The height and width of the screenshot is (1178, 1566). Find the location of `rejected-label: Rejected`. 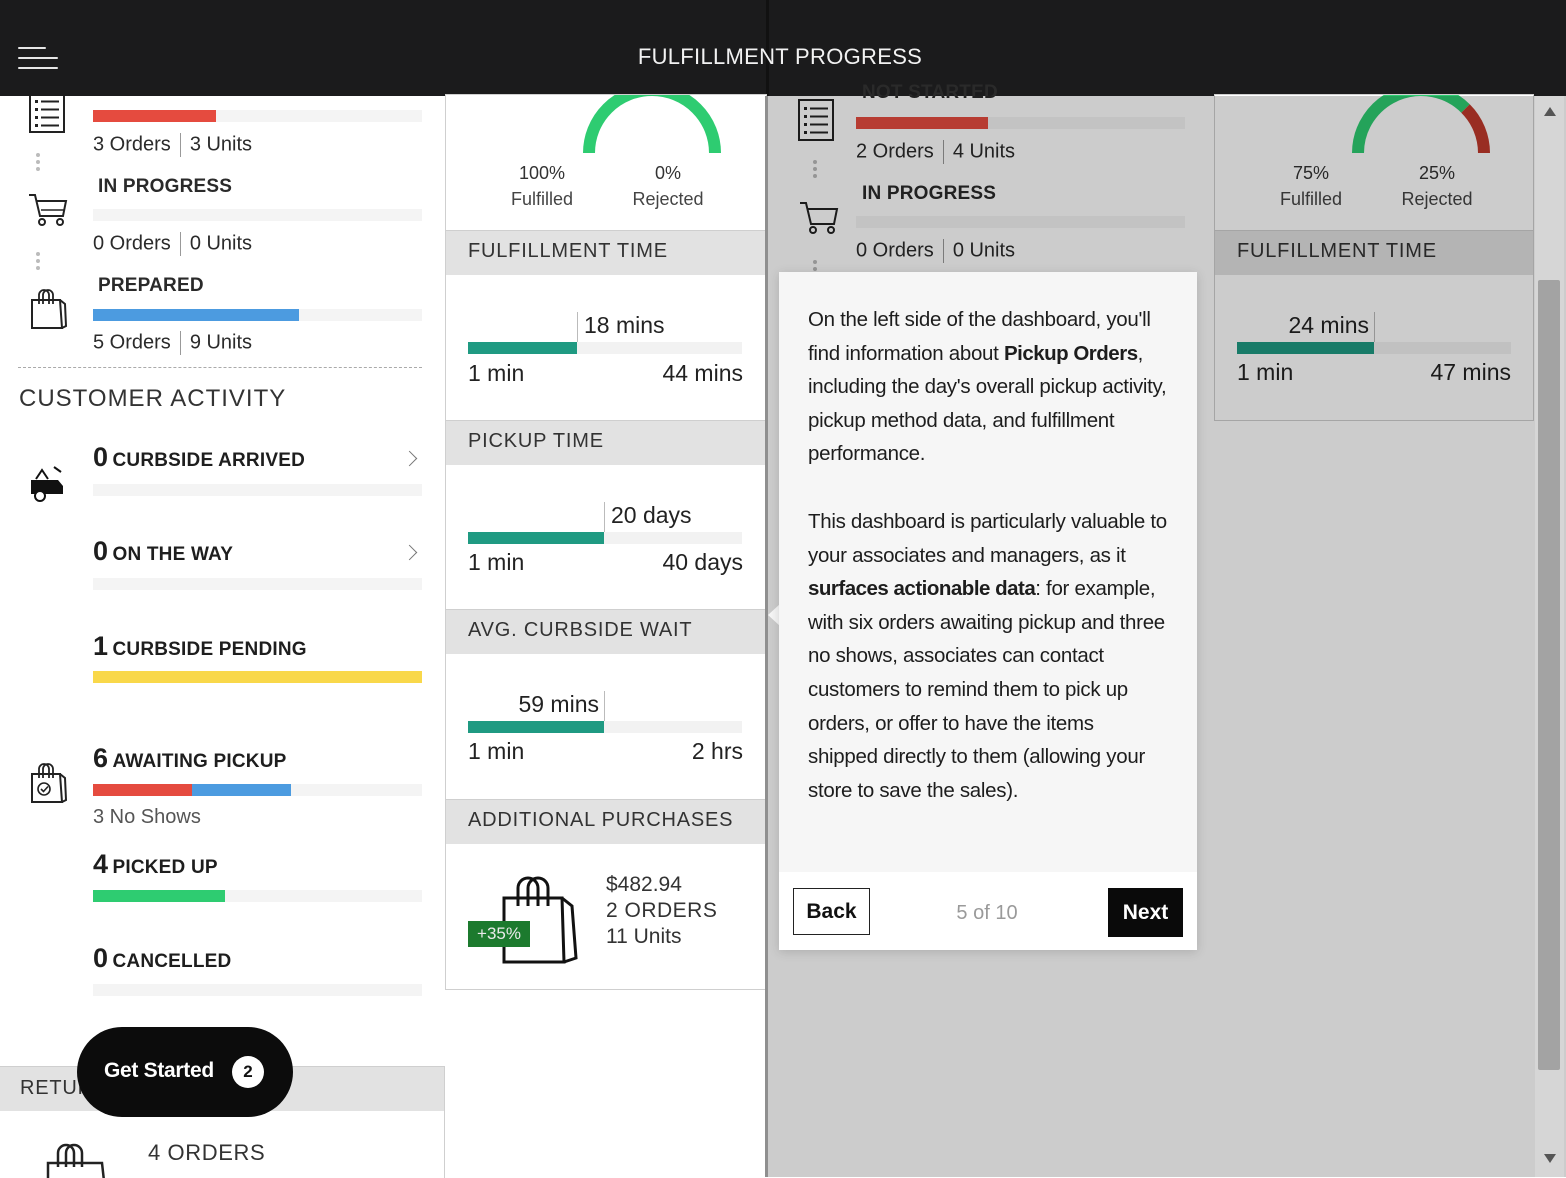

rejected-label: Rejected is located at coordinates (668, 199).